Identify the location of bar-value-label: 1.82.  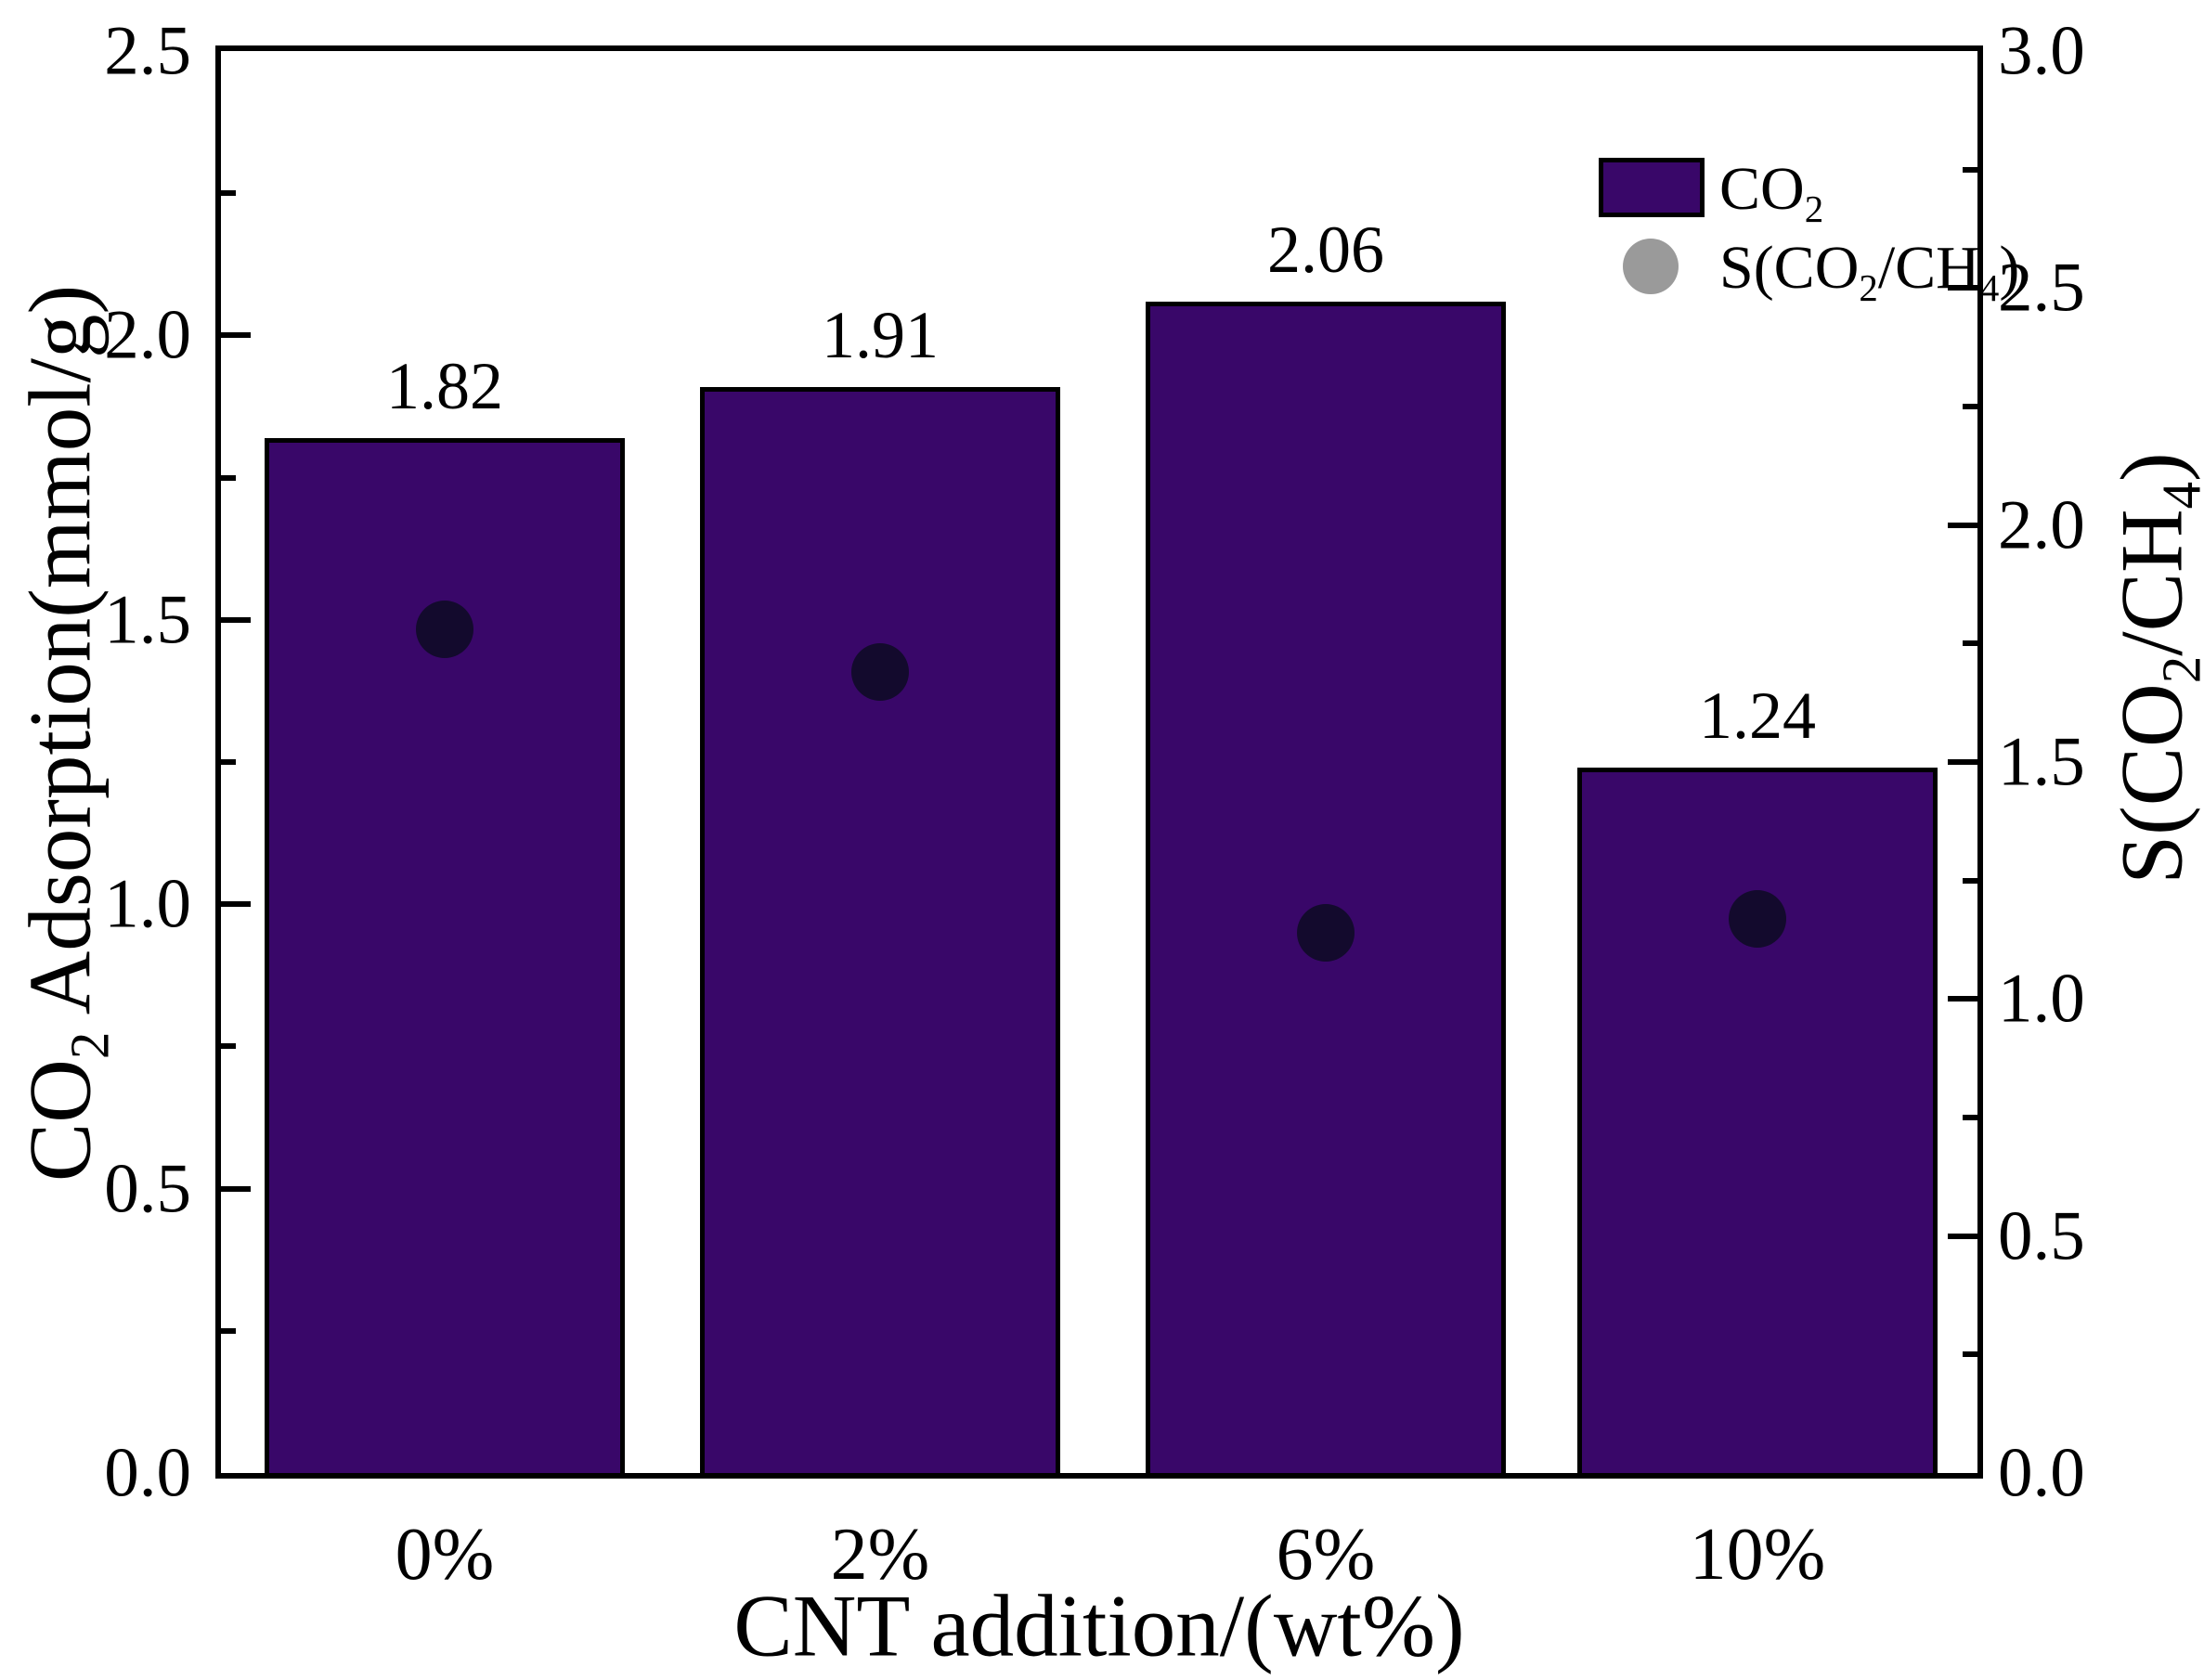
(444, 385).